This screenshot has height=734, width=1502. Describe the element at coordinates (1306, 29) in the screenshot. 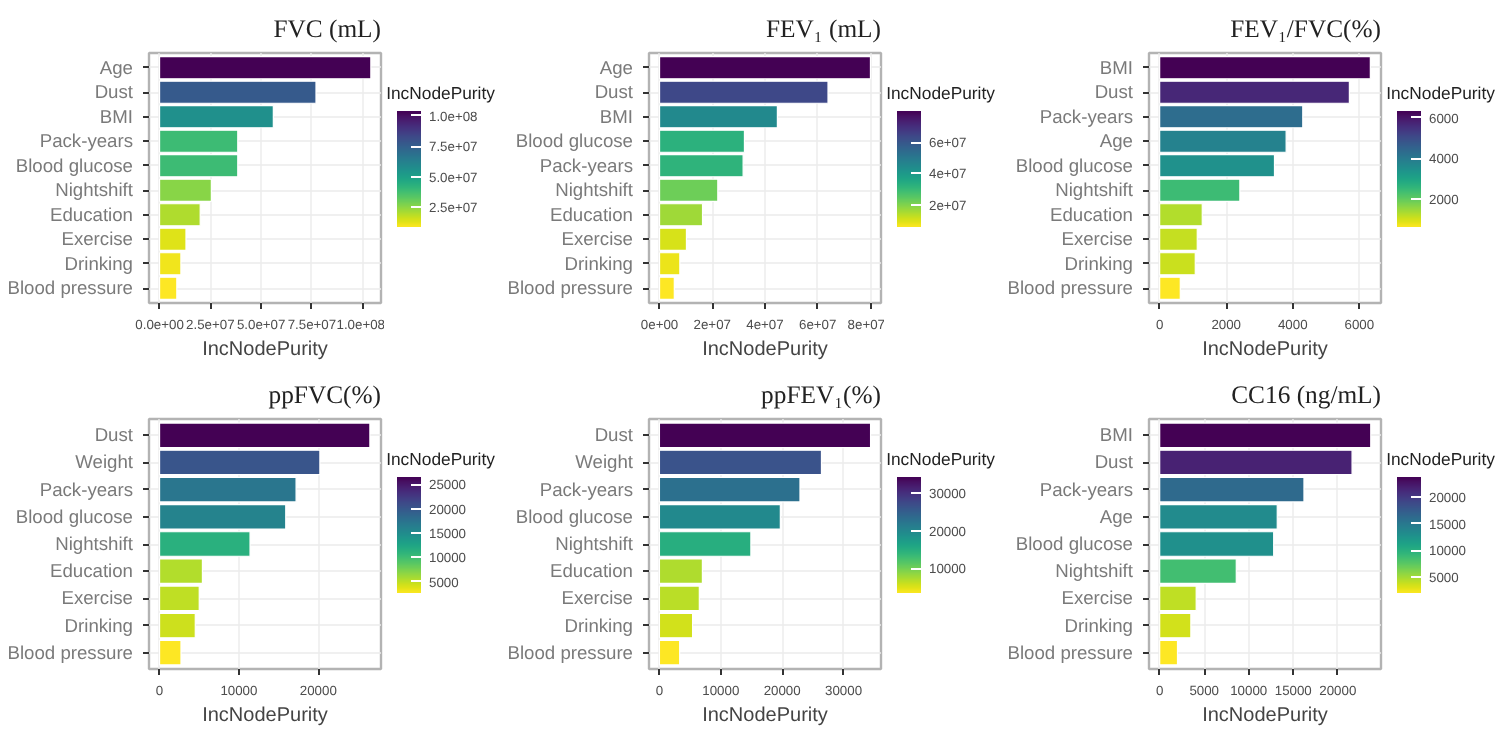

I see `chart-title: FEV₁/FVC(%)` at that location.